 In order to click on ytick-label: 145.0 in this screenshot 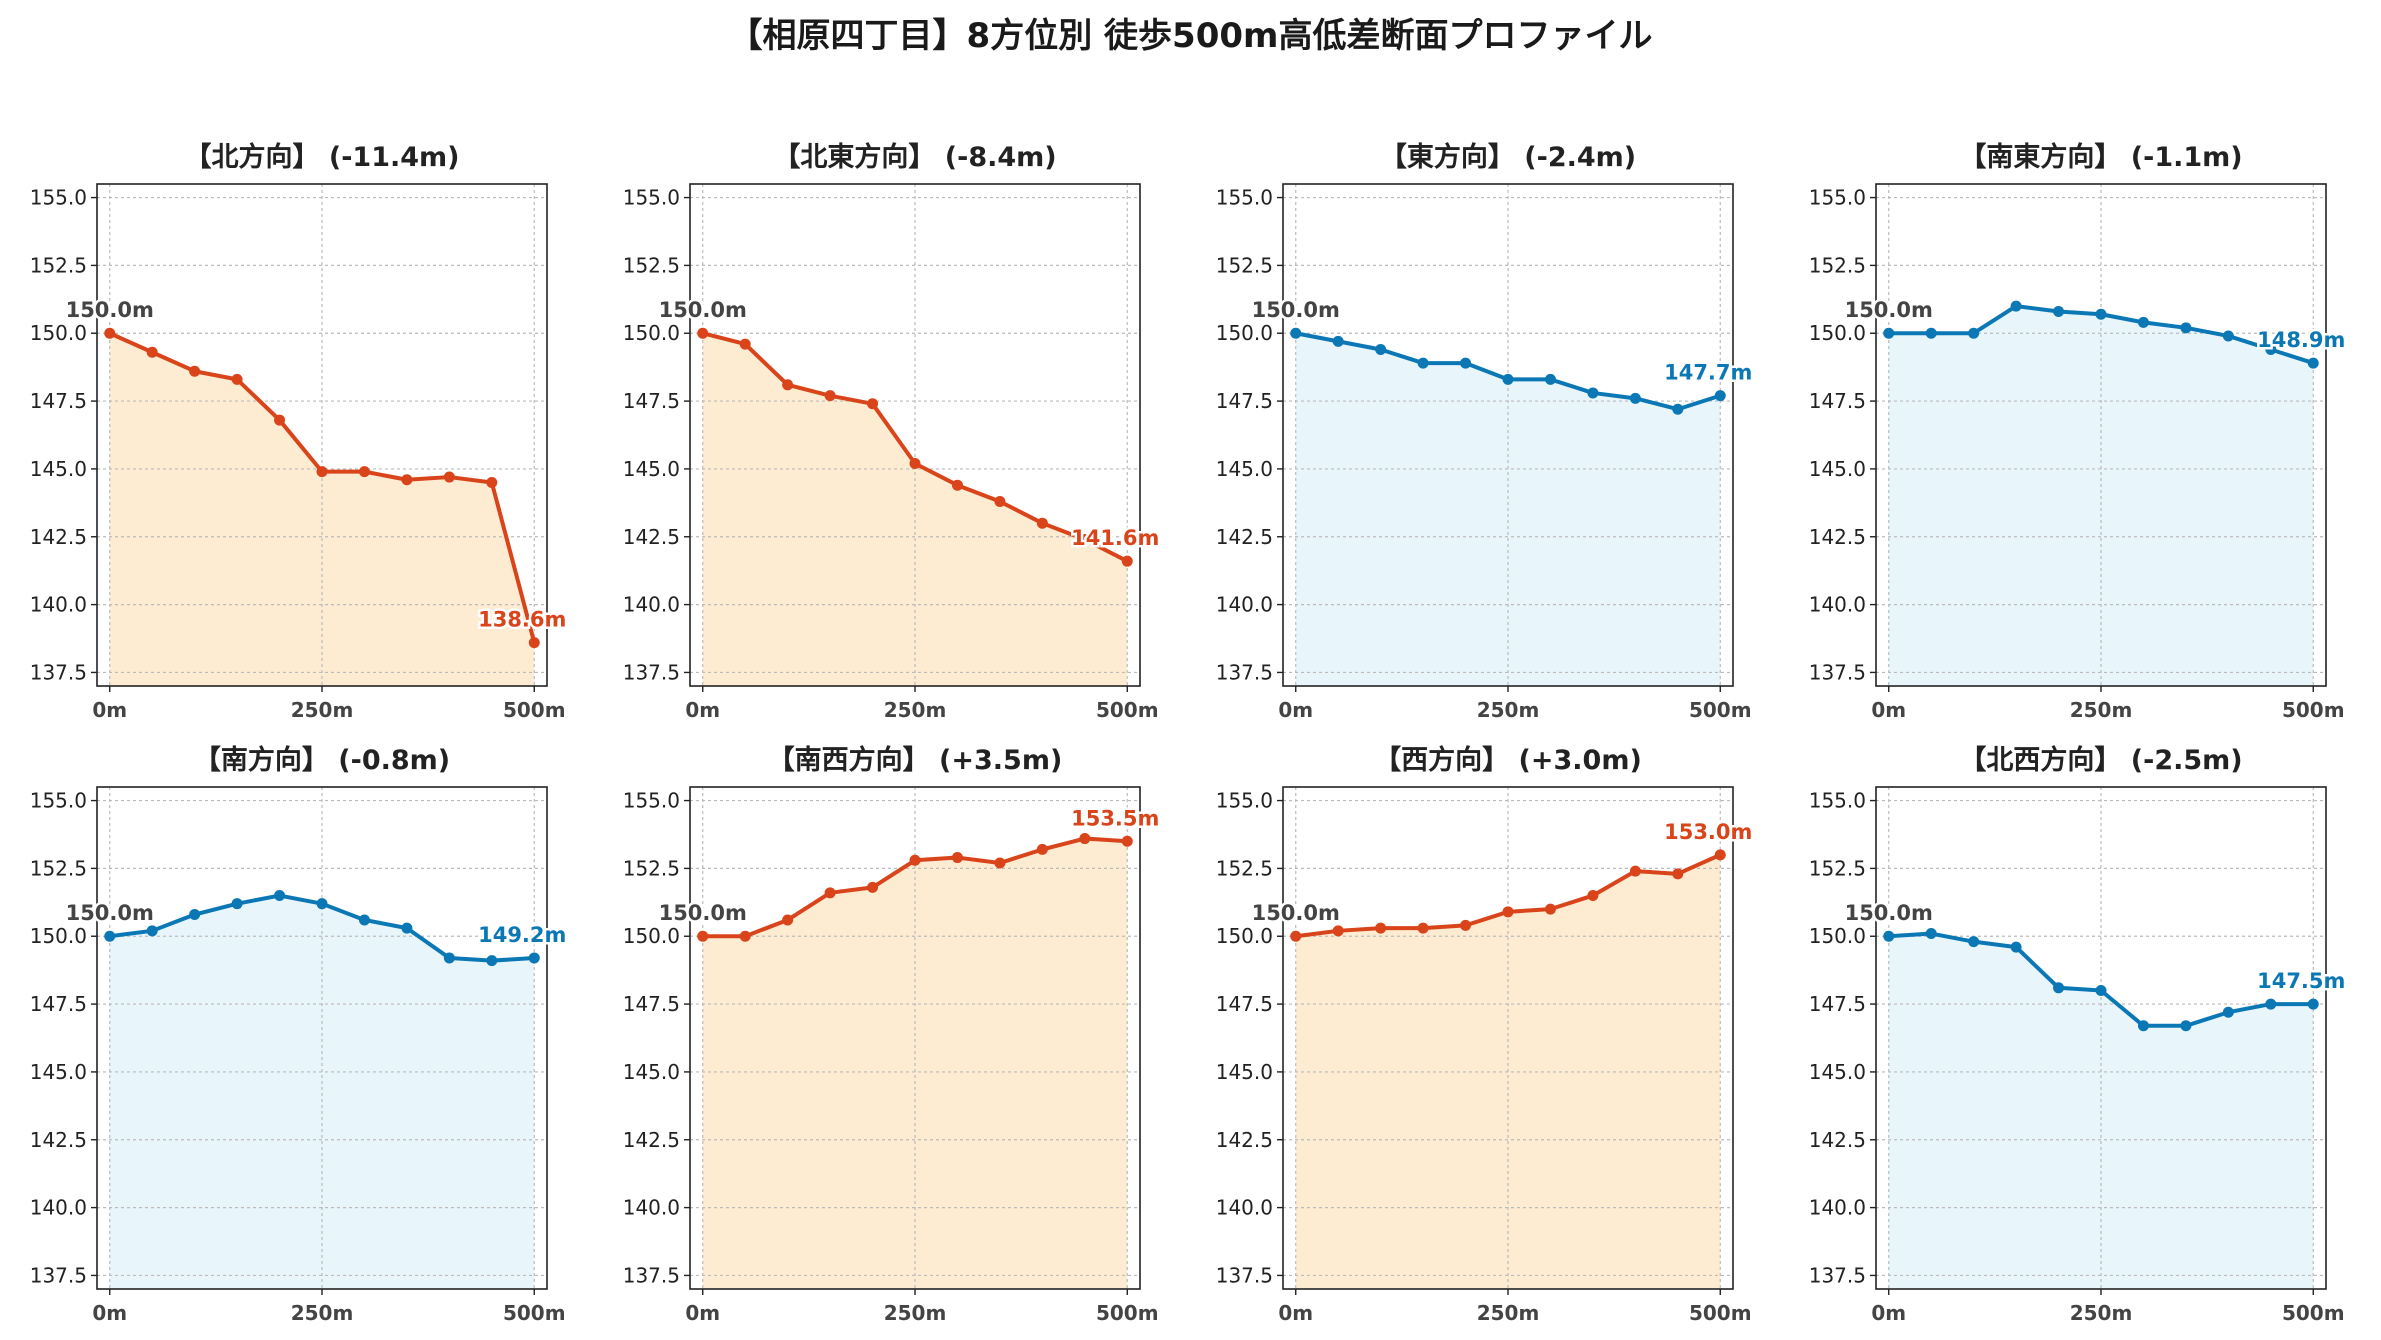, I will do `click(1837, 1072)`.